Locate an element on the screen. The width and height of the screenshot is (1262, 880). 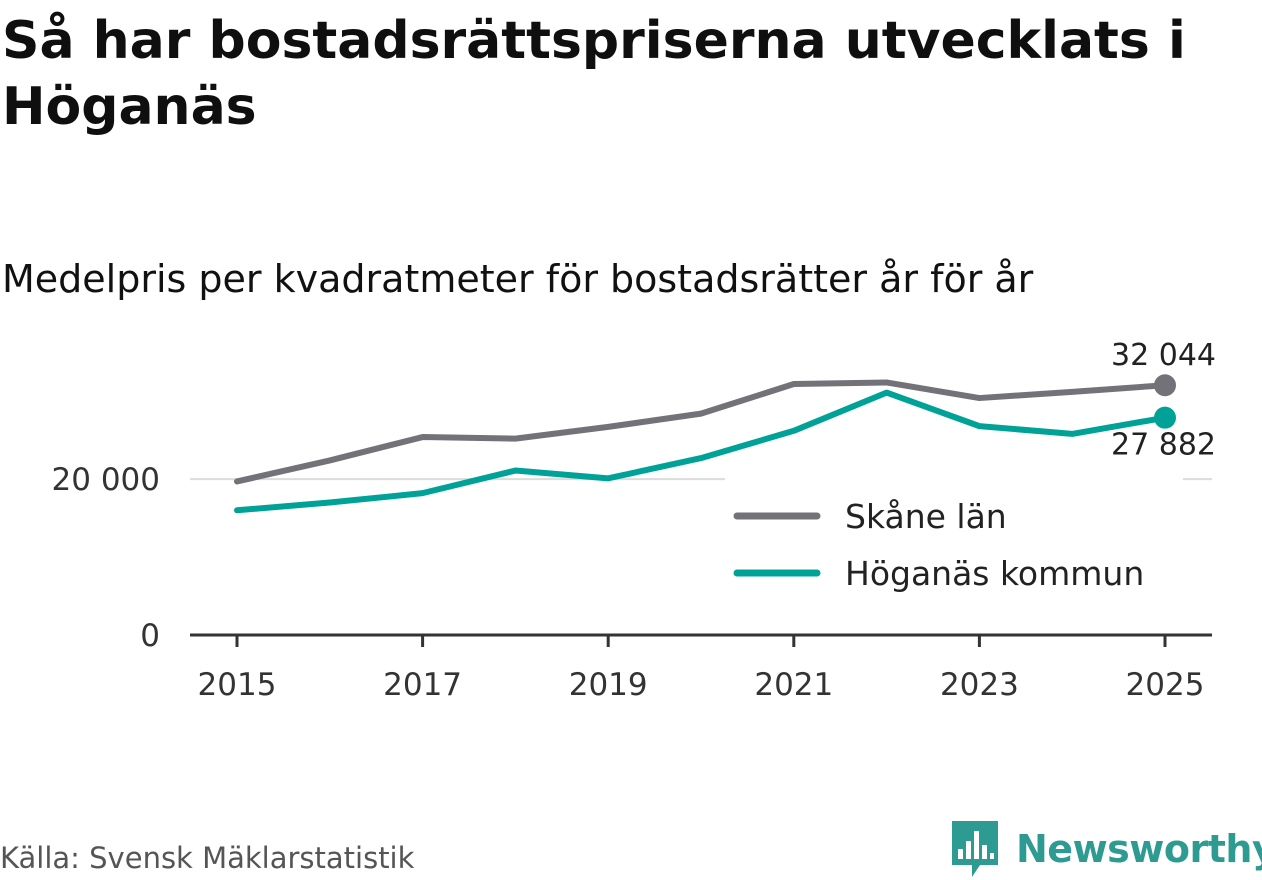
bar-chart-speech-icon is located at coordinates (975, 849).